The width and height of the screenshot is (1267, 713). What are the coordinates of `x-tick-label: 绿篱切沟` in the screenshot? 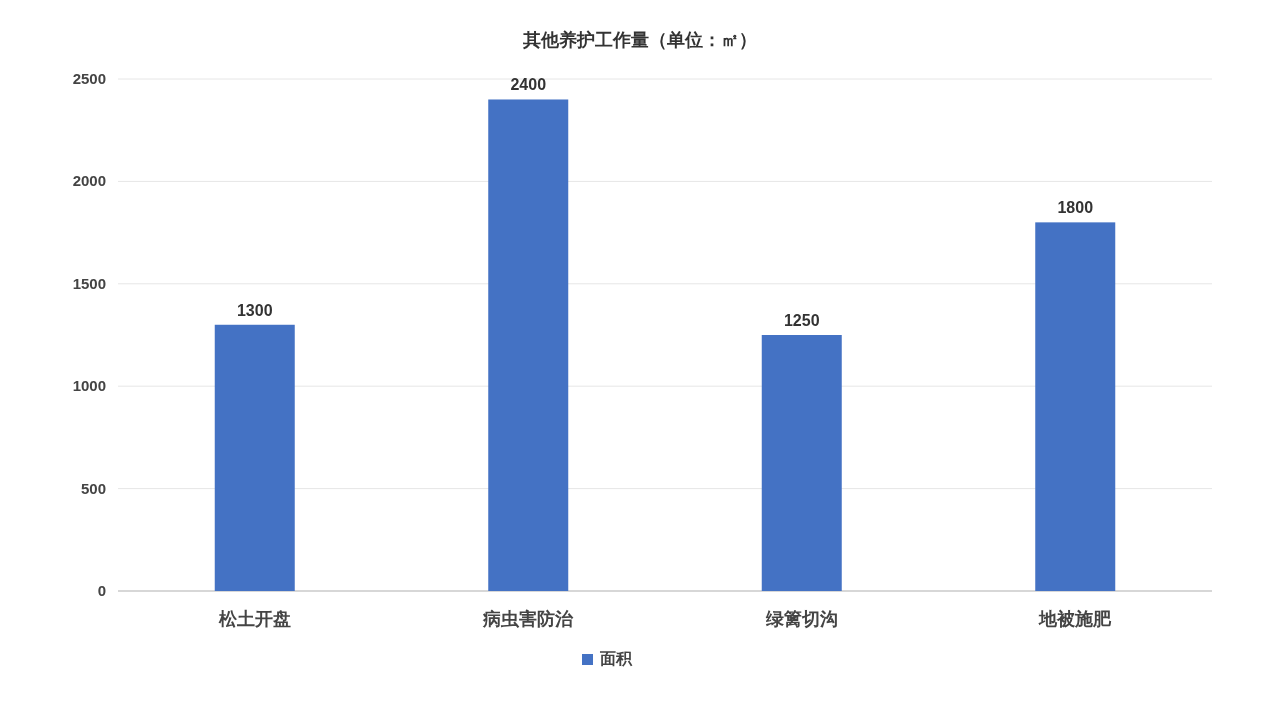 It's located at (801, 619).